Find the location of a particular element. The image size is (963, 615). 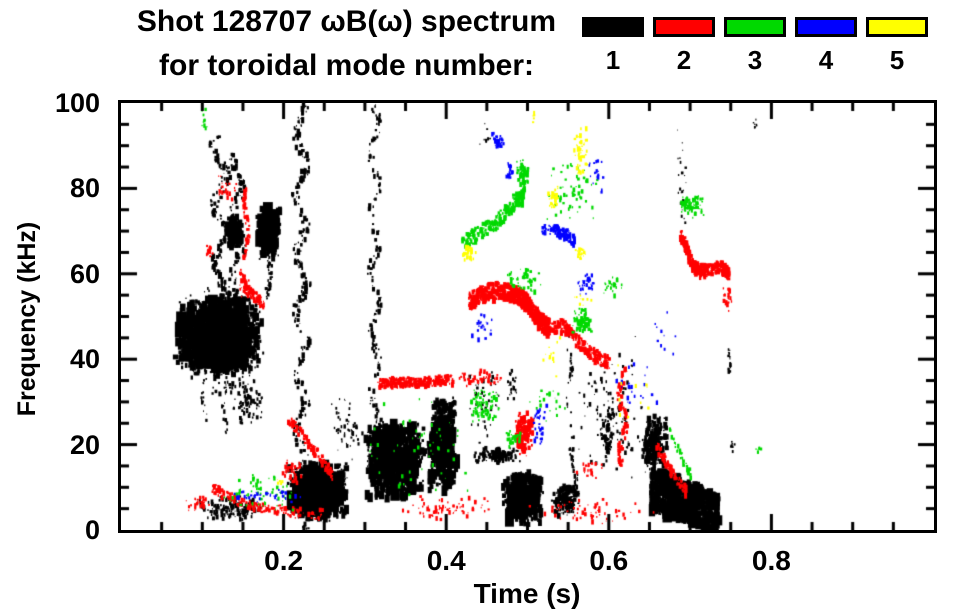

y-tick-label: 100 is located at coordinates (77, 103).